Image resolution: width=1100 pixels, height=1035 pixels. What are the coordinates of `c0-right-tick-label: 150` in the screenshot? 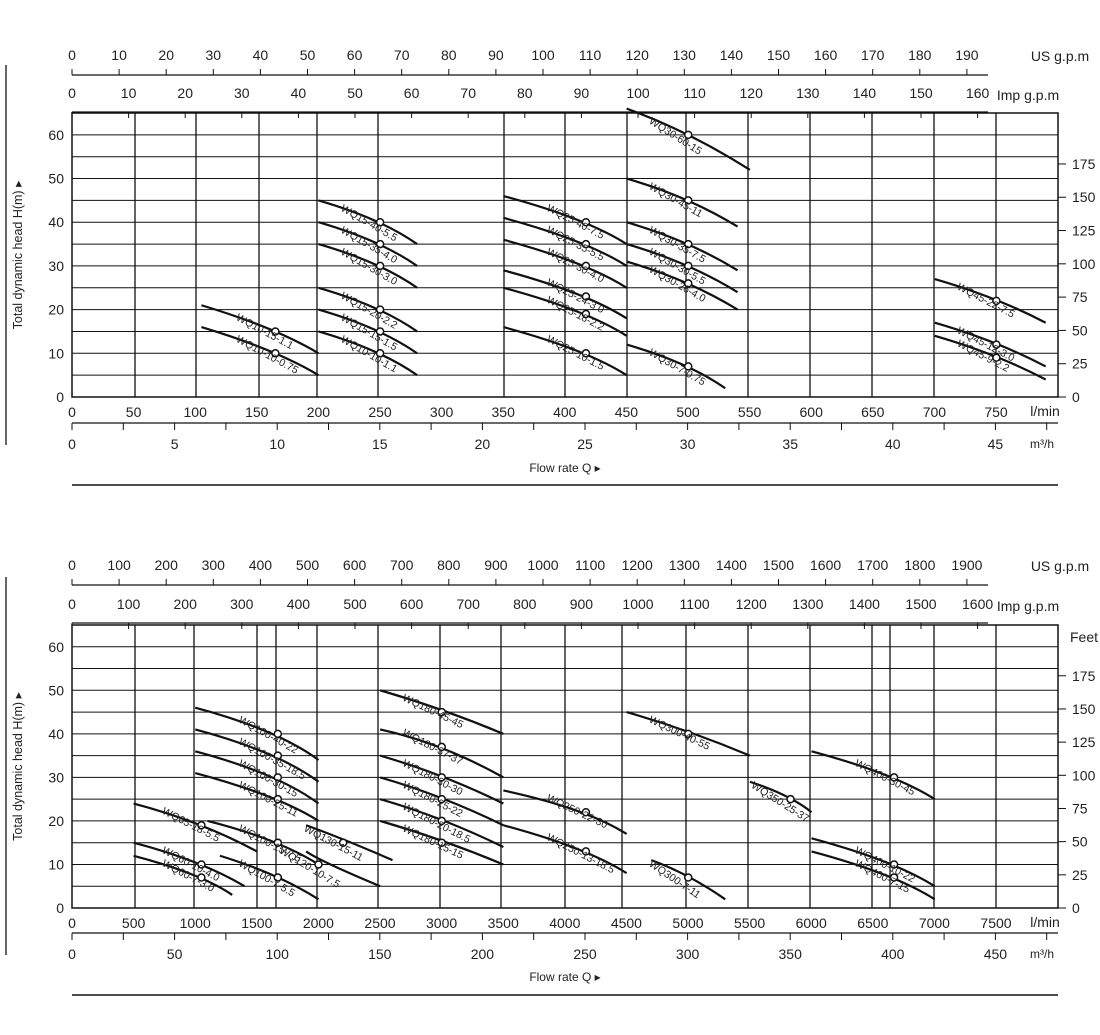 It's located at (1084, 197).